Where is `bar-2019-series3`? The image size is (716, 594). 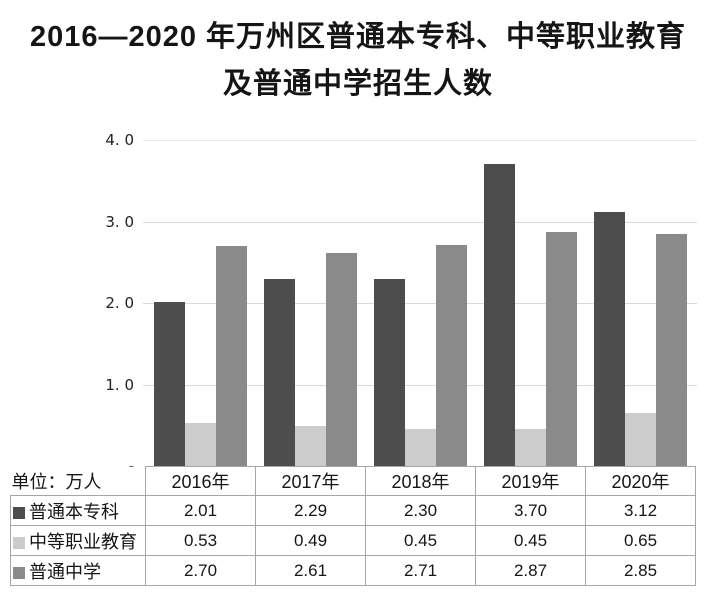
bar-2019-series3 is located at coordinates (561, 349).